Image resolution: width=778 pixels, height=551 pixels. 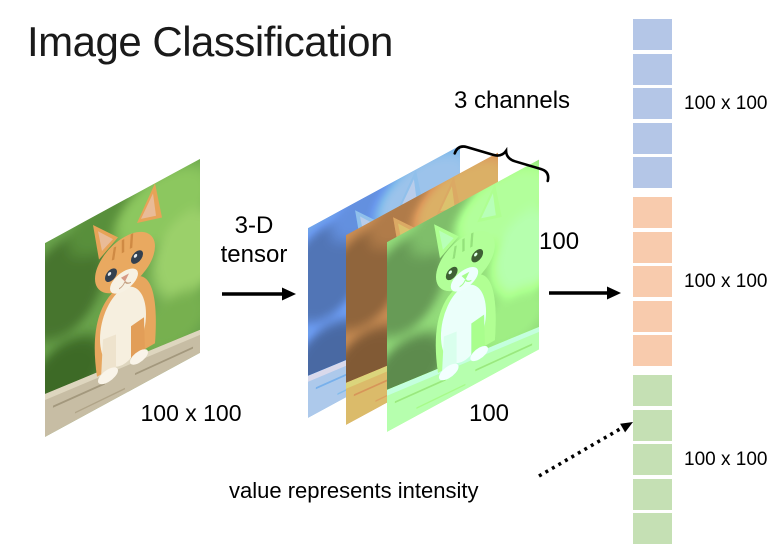 I want to click on tensor-flow-arrow-icon, so click(x=259, y=294).